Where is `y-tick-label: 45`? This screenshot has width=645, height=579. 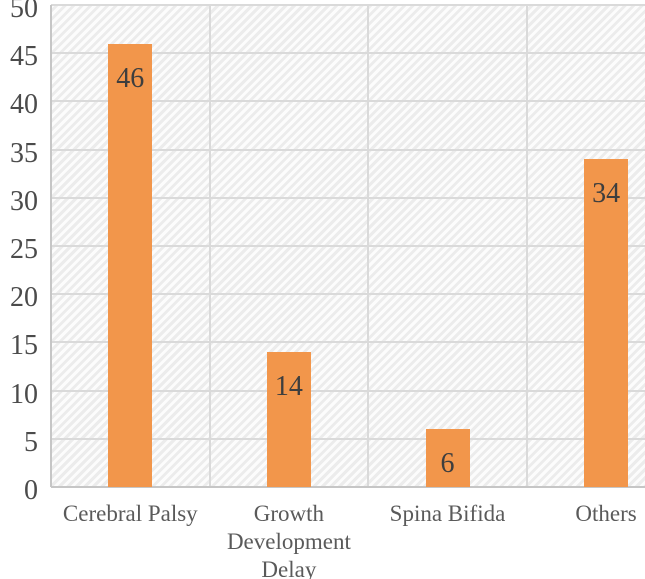 y-tick-label: 45 is located at coordinates (24, 57).